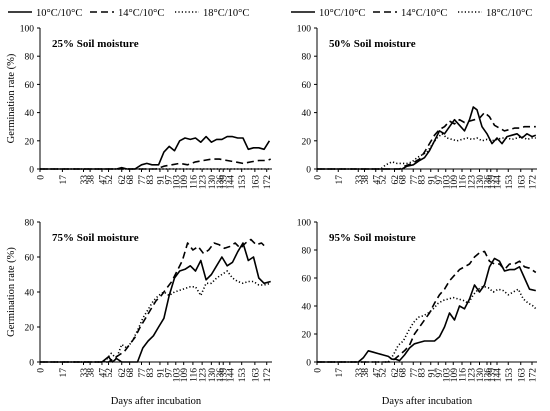 Image resolution: width=550 pixels, height=411 pixels. Describe the element at coordinates (226, 13) in the screenshot. I see `legend-label: 18°C/10°C` at that location.